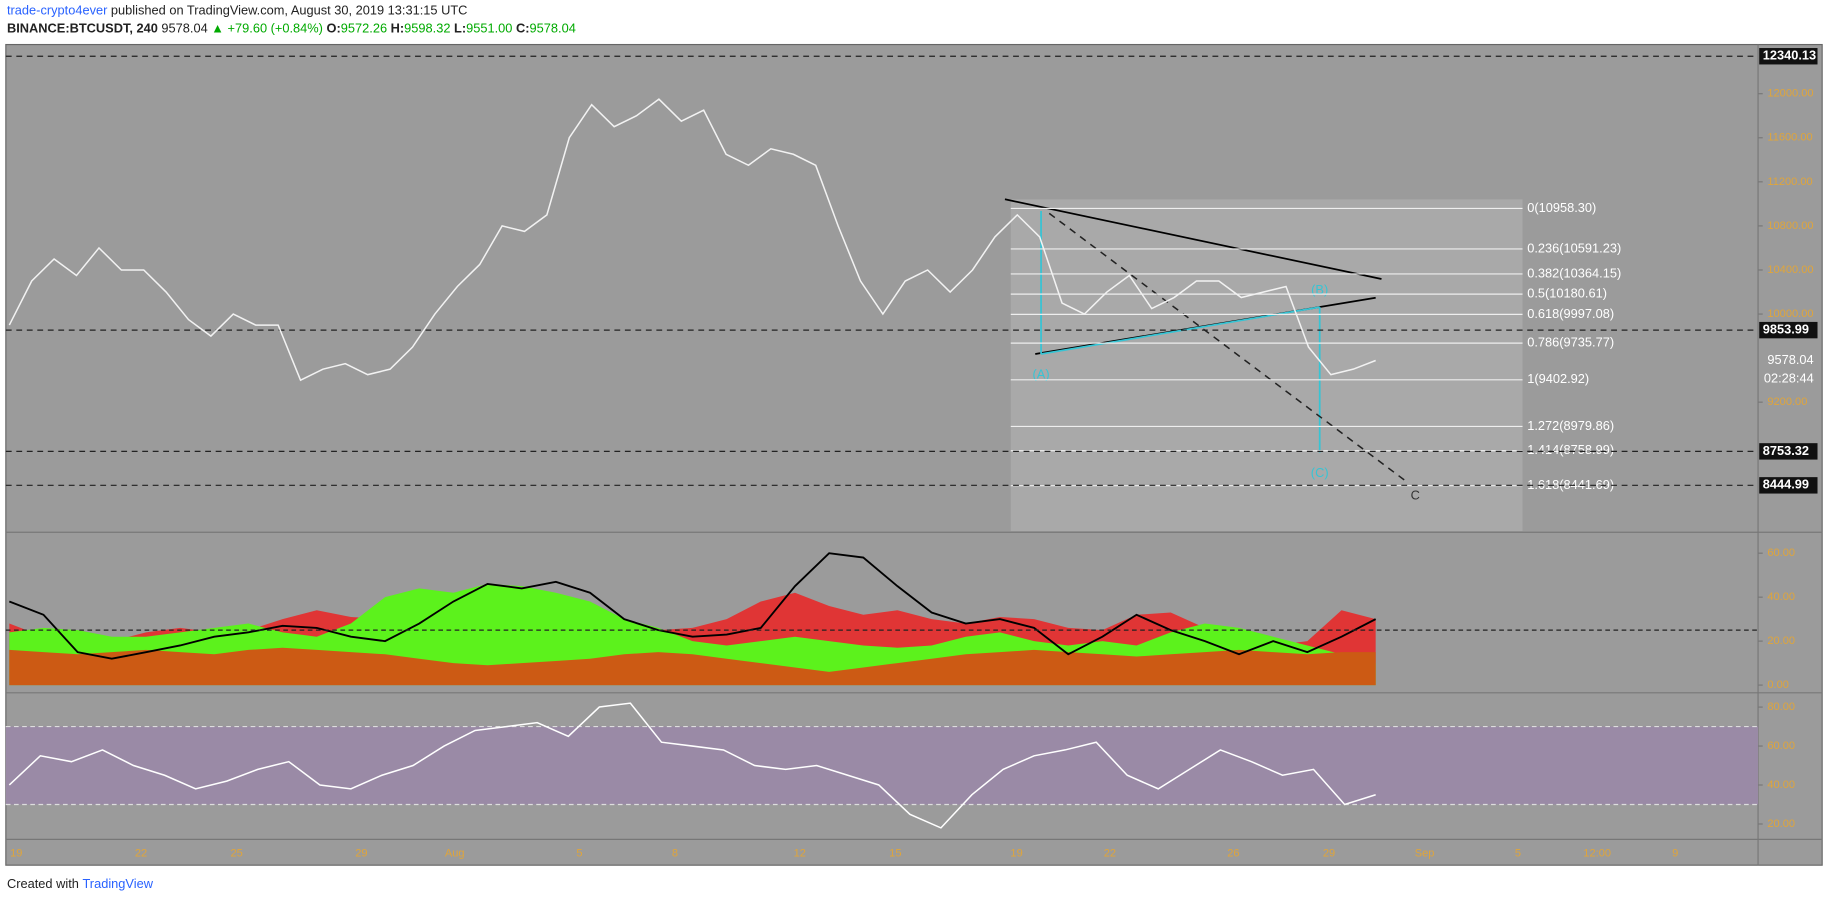 The image size is (1828, 898). Describe the element at coordinates (489, 28) in the screenshot. I see `low: 9551.00` at that location.